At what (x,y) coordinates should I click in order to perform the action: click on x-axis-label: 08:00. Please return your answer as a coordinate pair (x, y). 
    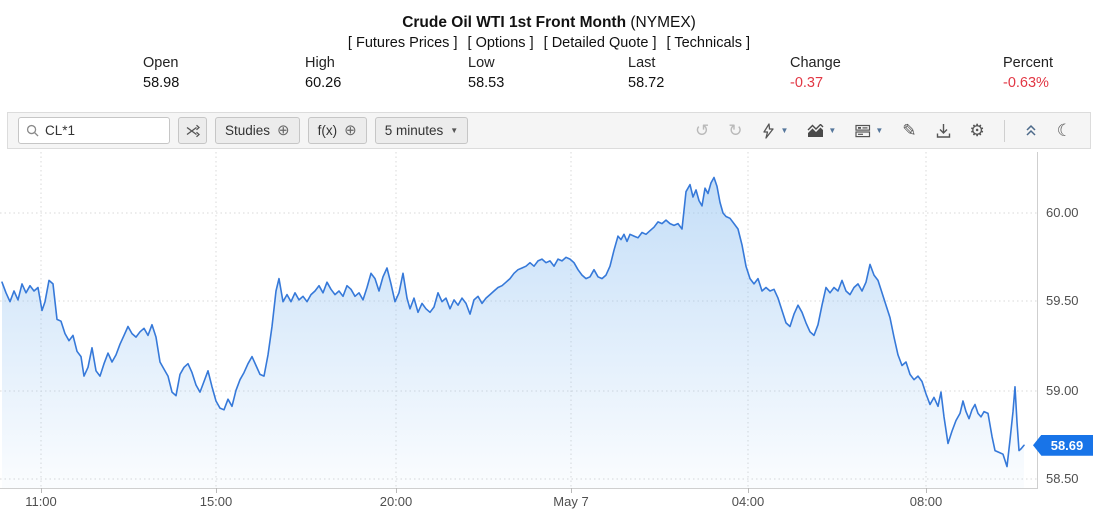
    Looking at the image, I should click on (926, 501).